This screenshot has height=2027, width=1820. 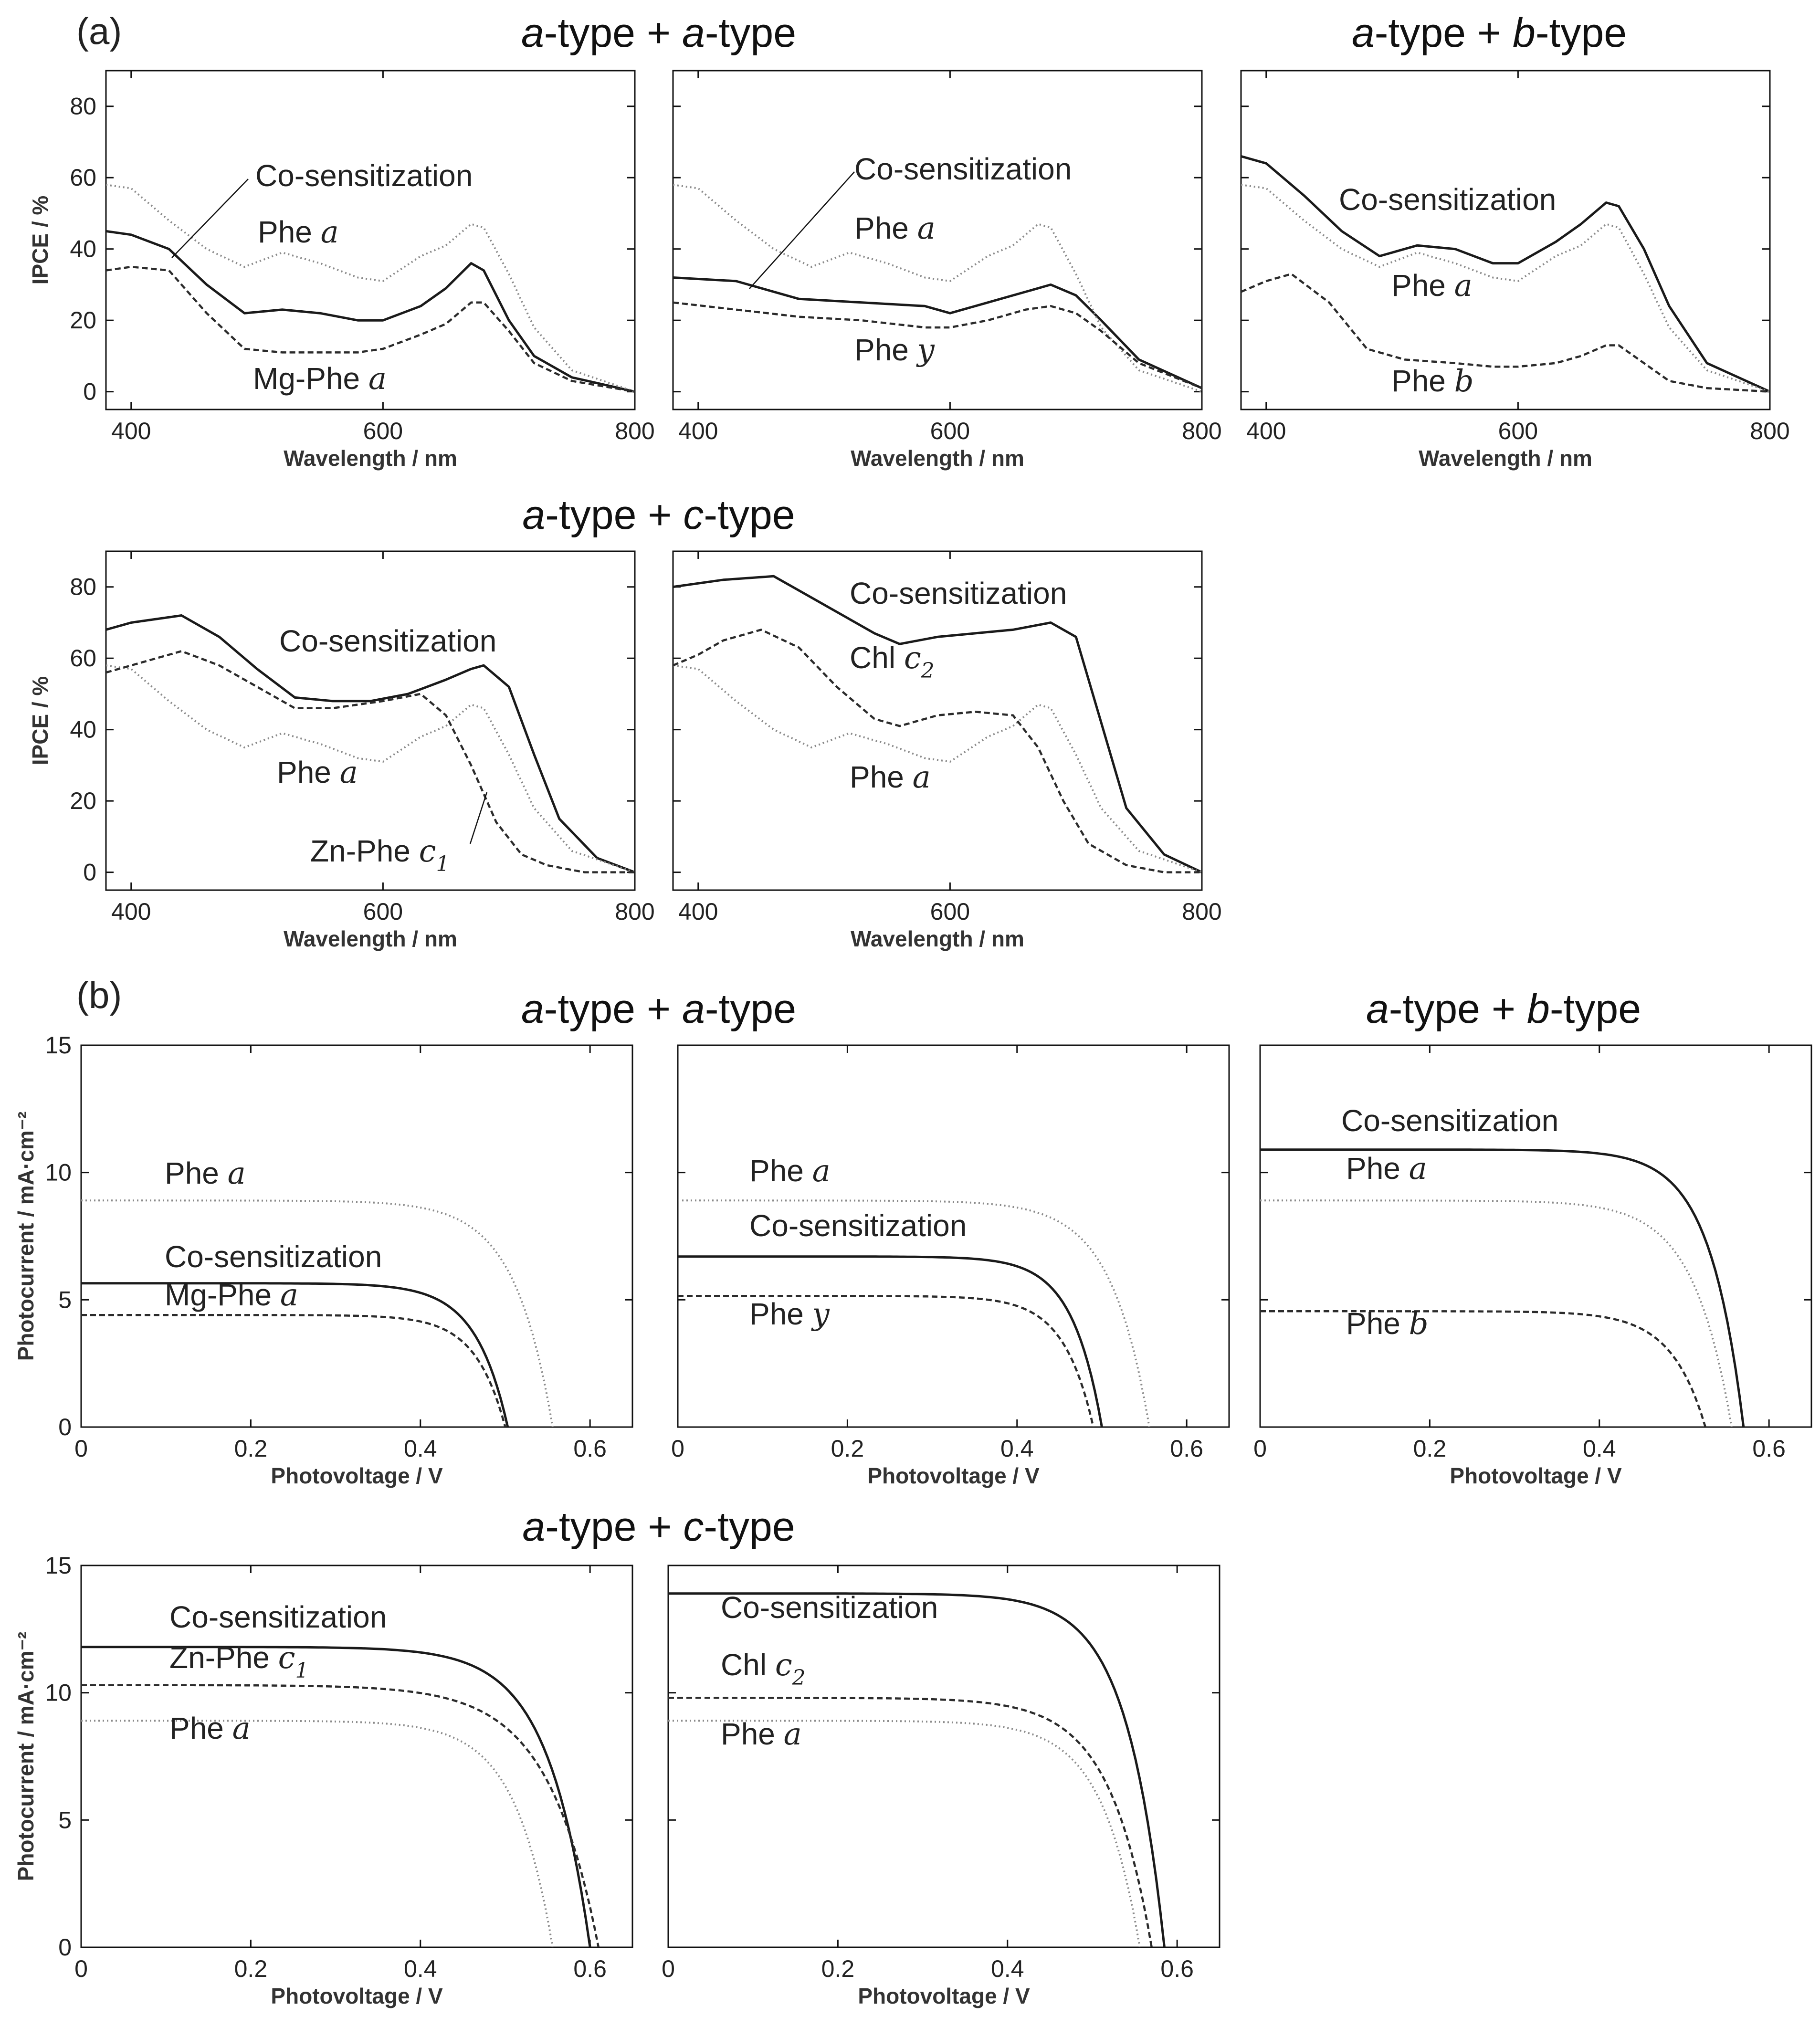 What do you see at coordinates (99, 31) in the screenshot?
I see `panel-a-label: (a)` at bounding box center [99, 31].